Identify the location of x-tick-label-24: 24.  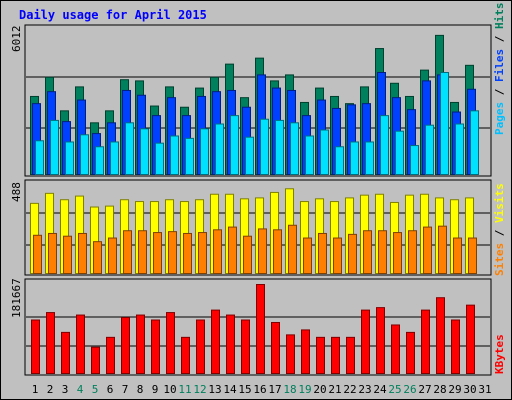
(380, 389).